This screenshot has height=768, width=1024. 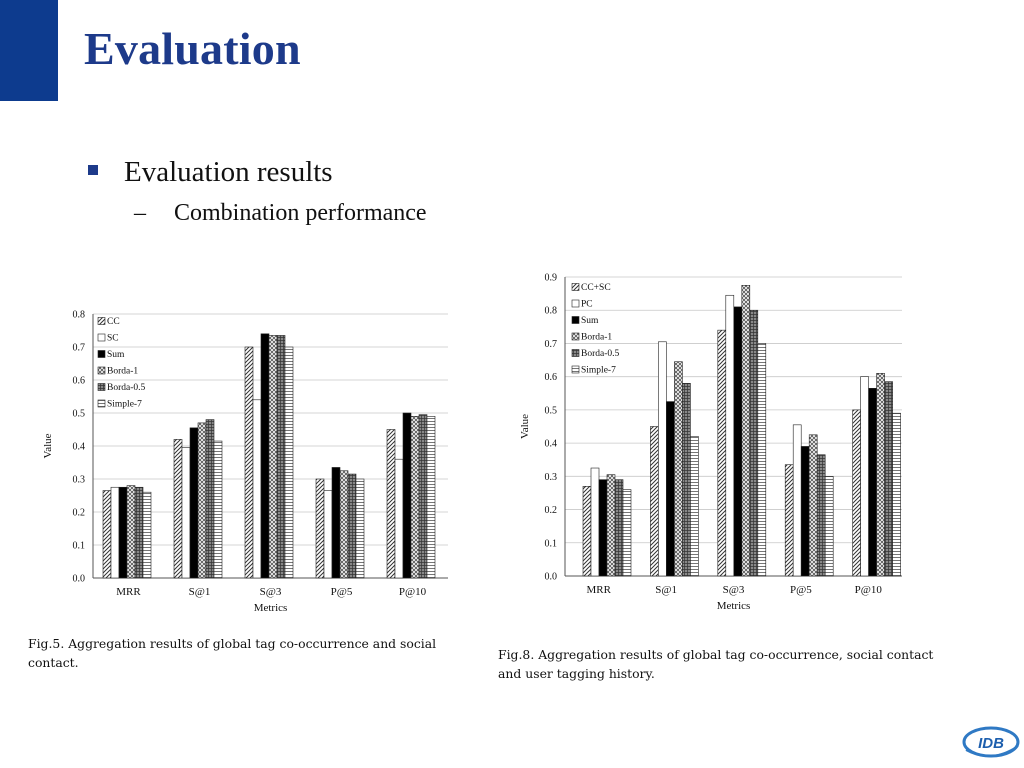 What do you see at coordinates (342, 592) in the screenshot?
I see `x-tick-label: P@5` at bounding box center [342, 592].